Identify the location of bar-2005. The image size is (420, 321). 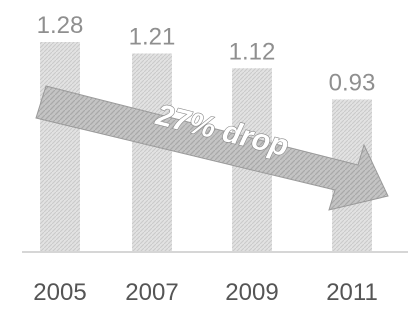
(60, 147).